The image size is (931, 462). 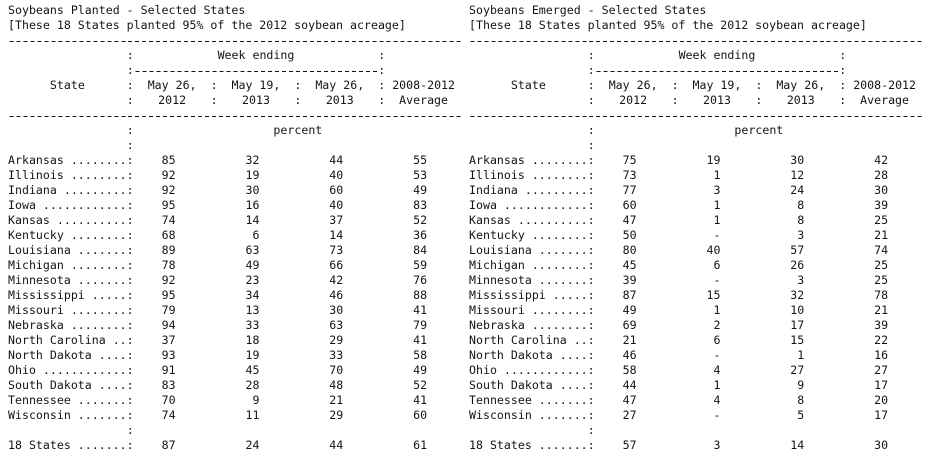 What do you see at coordinates (336, 205) in the screenshot?
I see `value-cell: 40` at bounding box center [336, 205].